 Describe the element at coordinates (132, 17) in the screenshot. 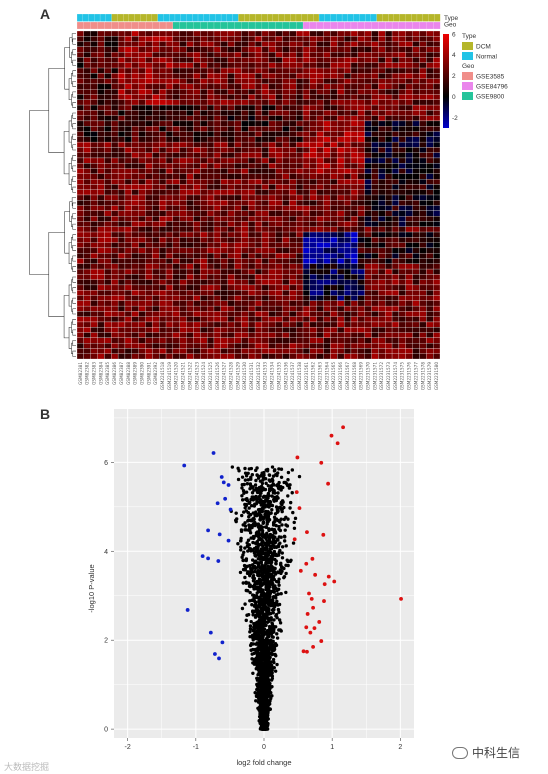

I see `type-track-cell` at that location.